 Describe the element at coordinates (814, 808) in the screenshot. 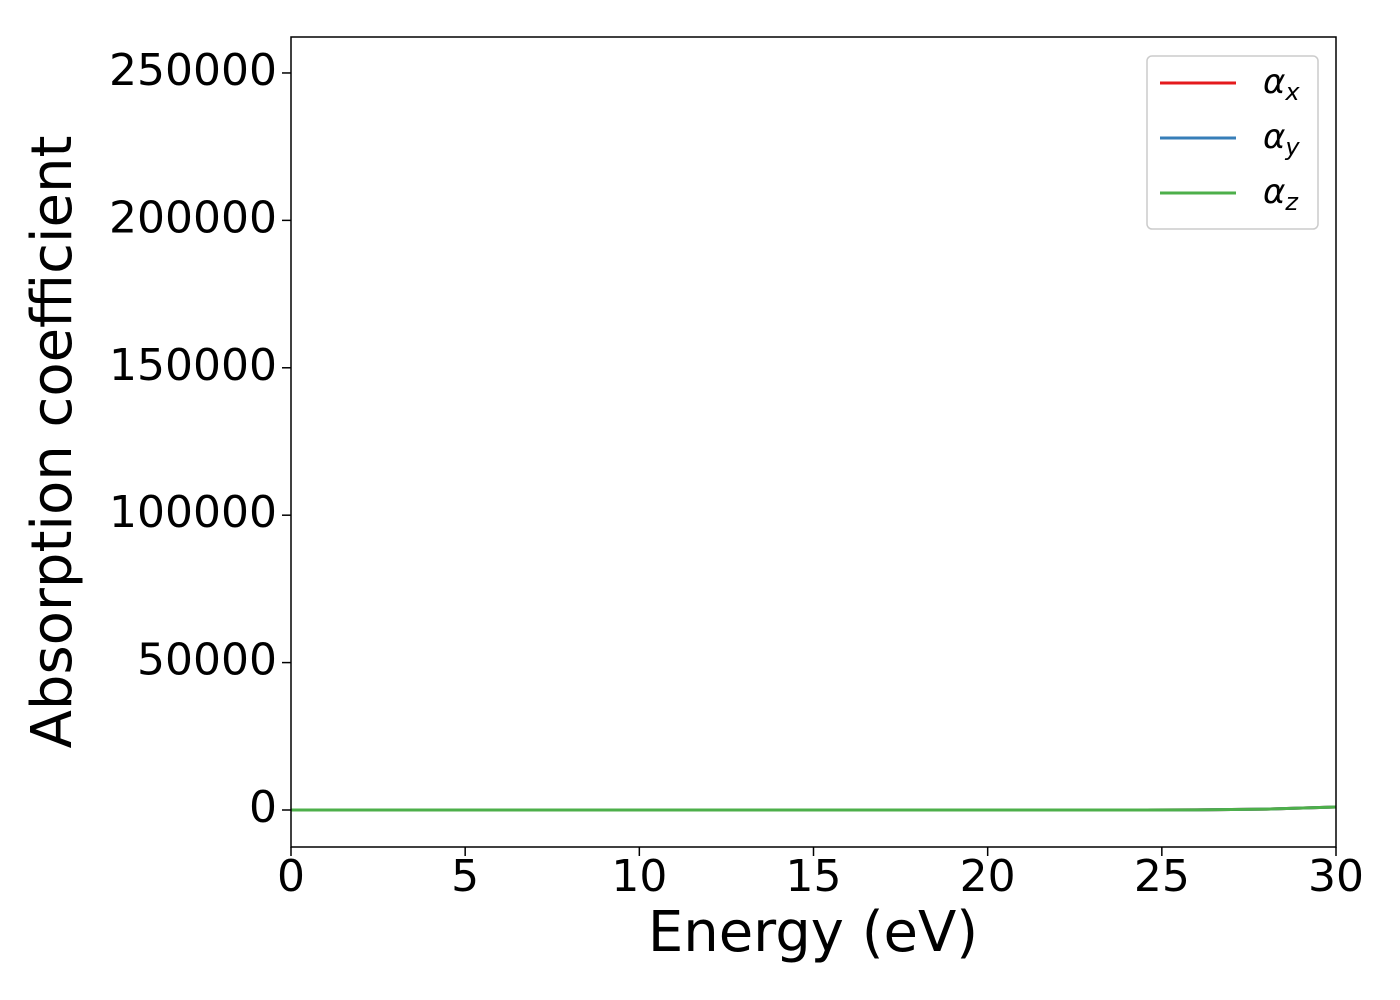

I see `series-line` at that location.